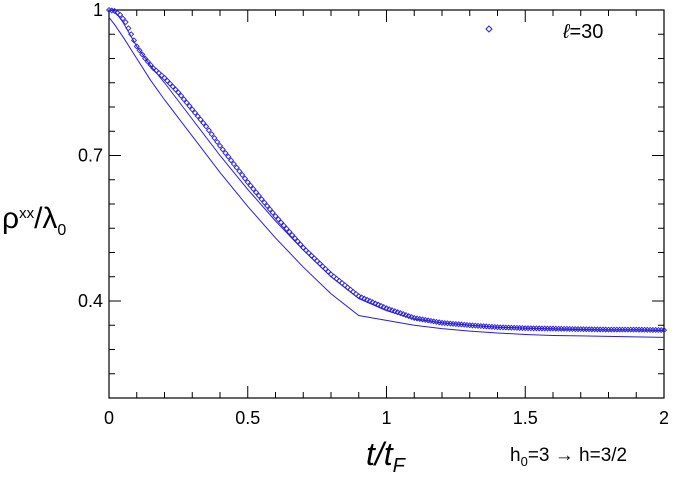 The height and width of the screenshot is (480, 680). I want to click on x-tick-label: 0.5, so click(247, 418).